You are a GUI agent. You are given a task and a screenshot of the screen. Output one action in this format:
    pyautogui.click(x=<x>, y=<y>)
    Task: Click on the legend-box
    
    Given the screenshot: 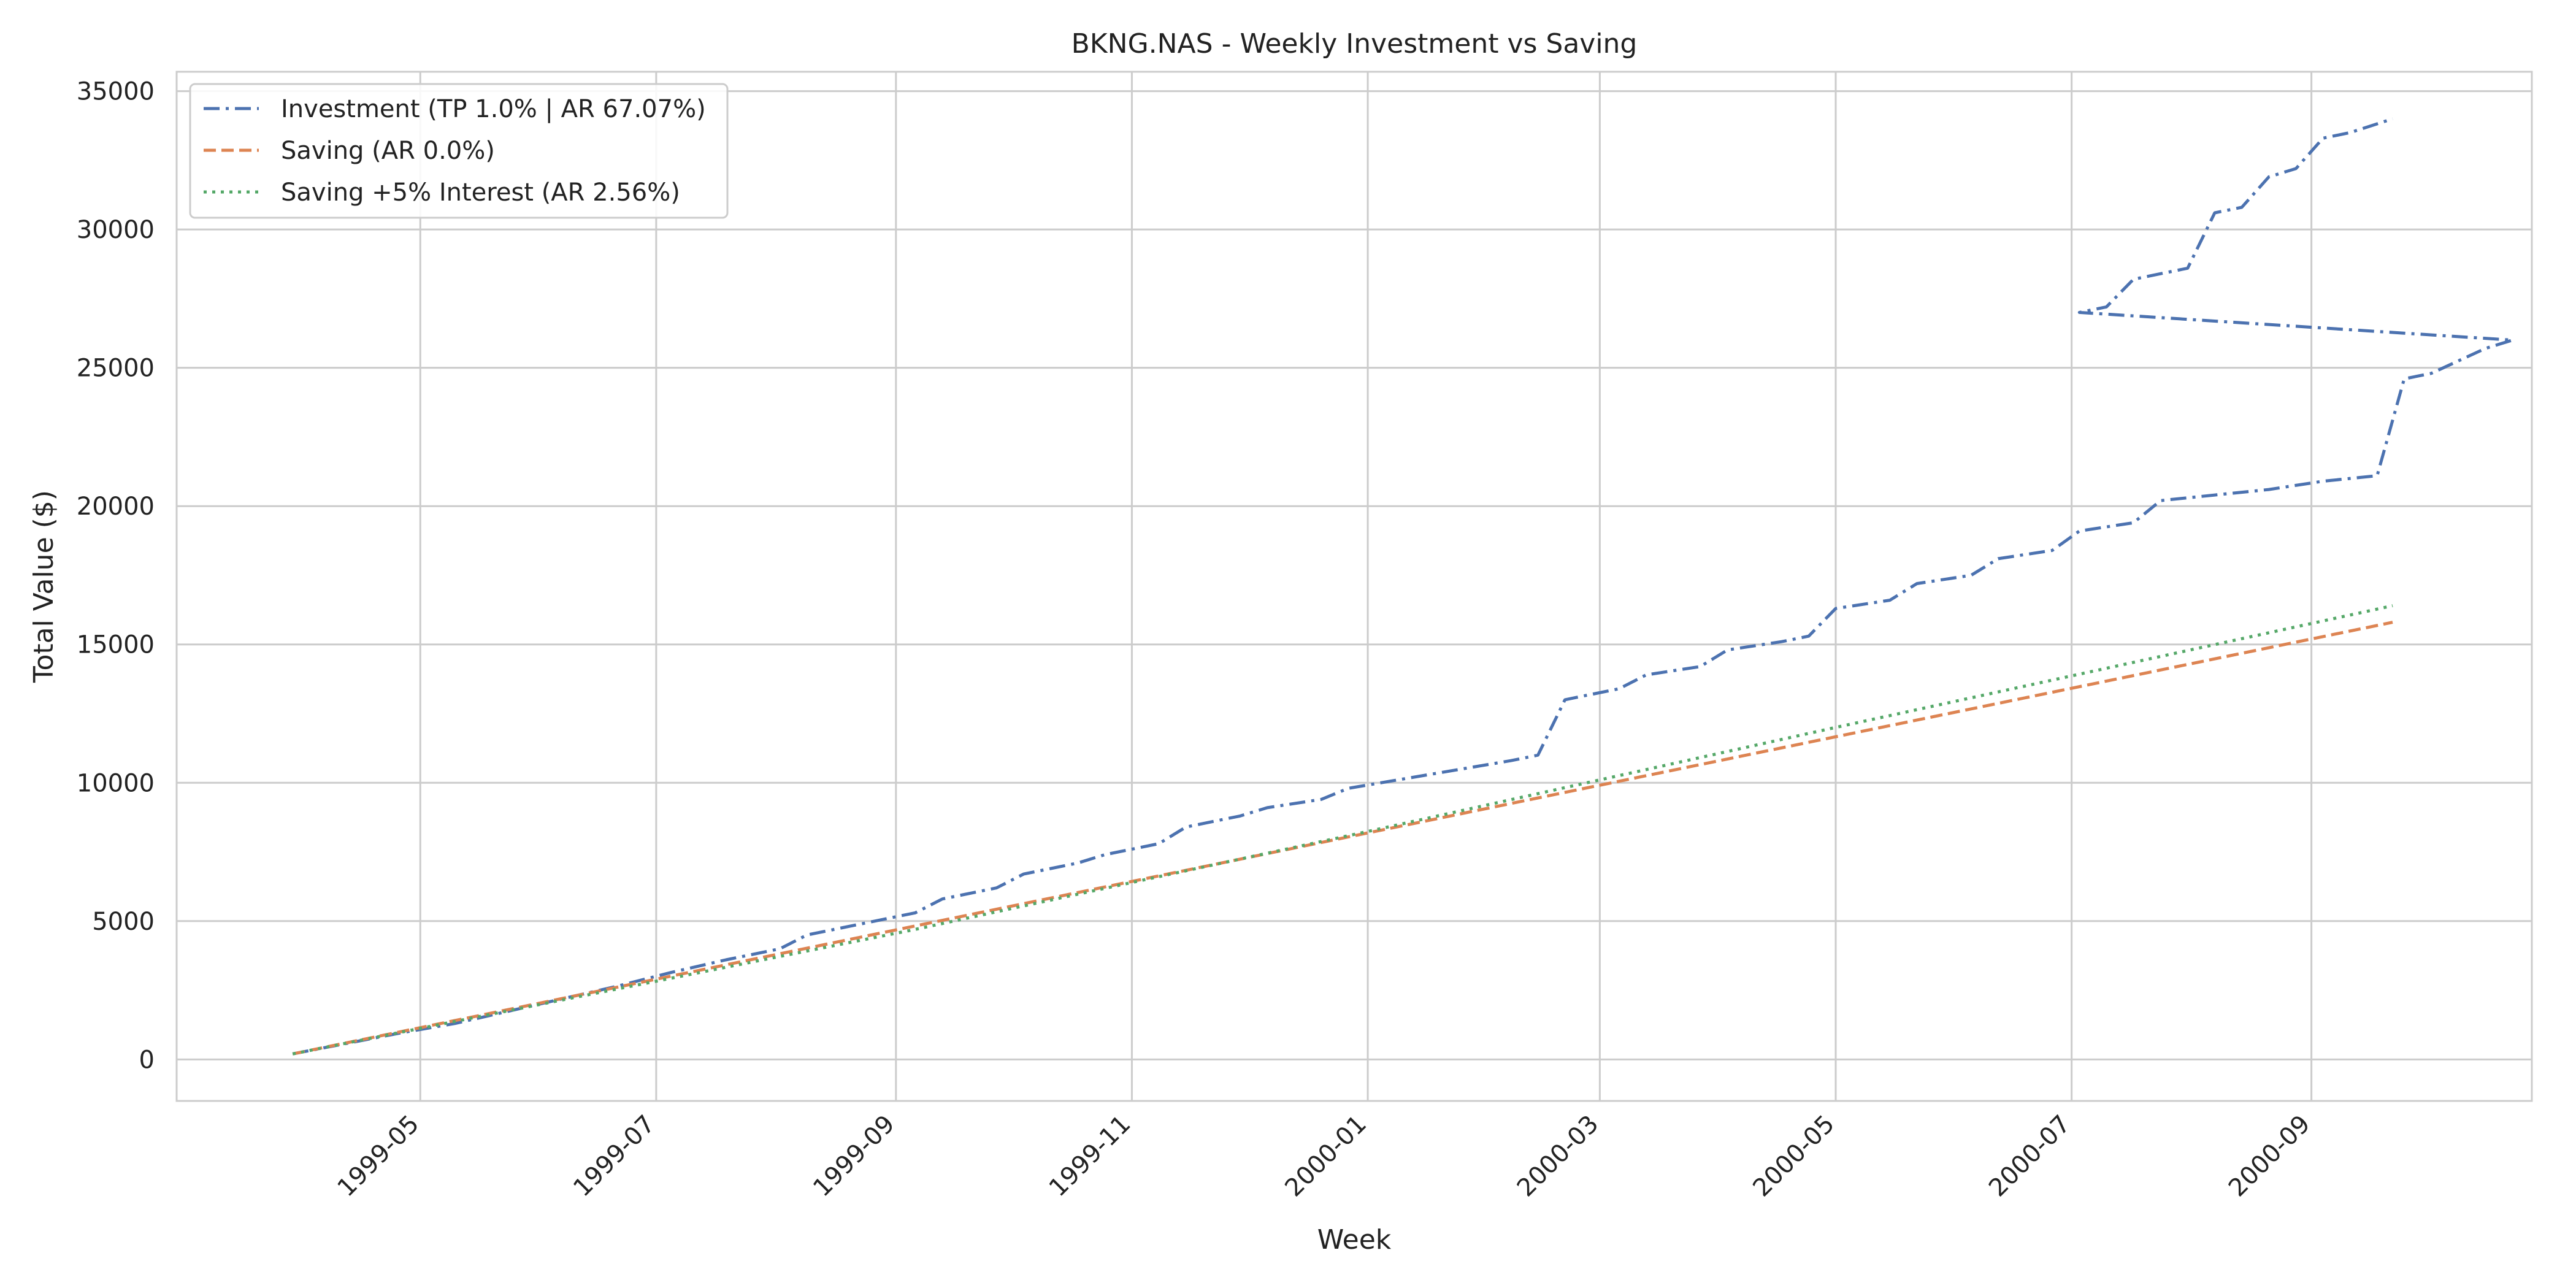 What is the action you would take?
    pyautogui.click(x=459, y=151)
    